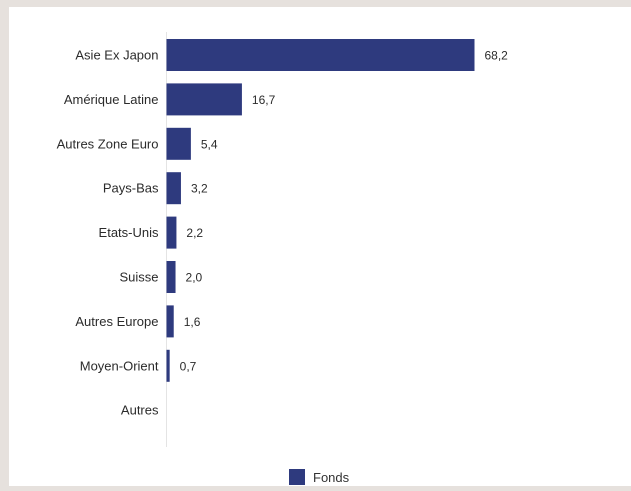 This screenshot has width=631, height=491. Describe the element at coordinates (140, 410) in the screenshot. I see `category-label: Autres` at that location.